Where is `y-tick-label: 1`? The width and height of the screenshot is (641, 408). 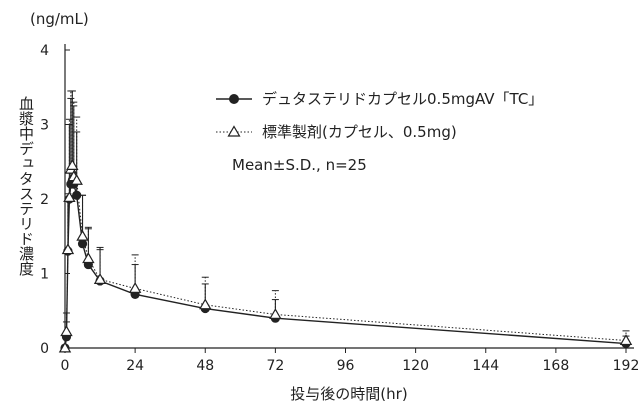 y-tick-label: 1 is located at coordinates (44, 275).